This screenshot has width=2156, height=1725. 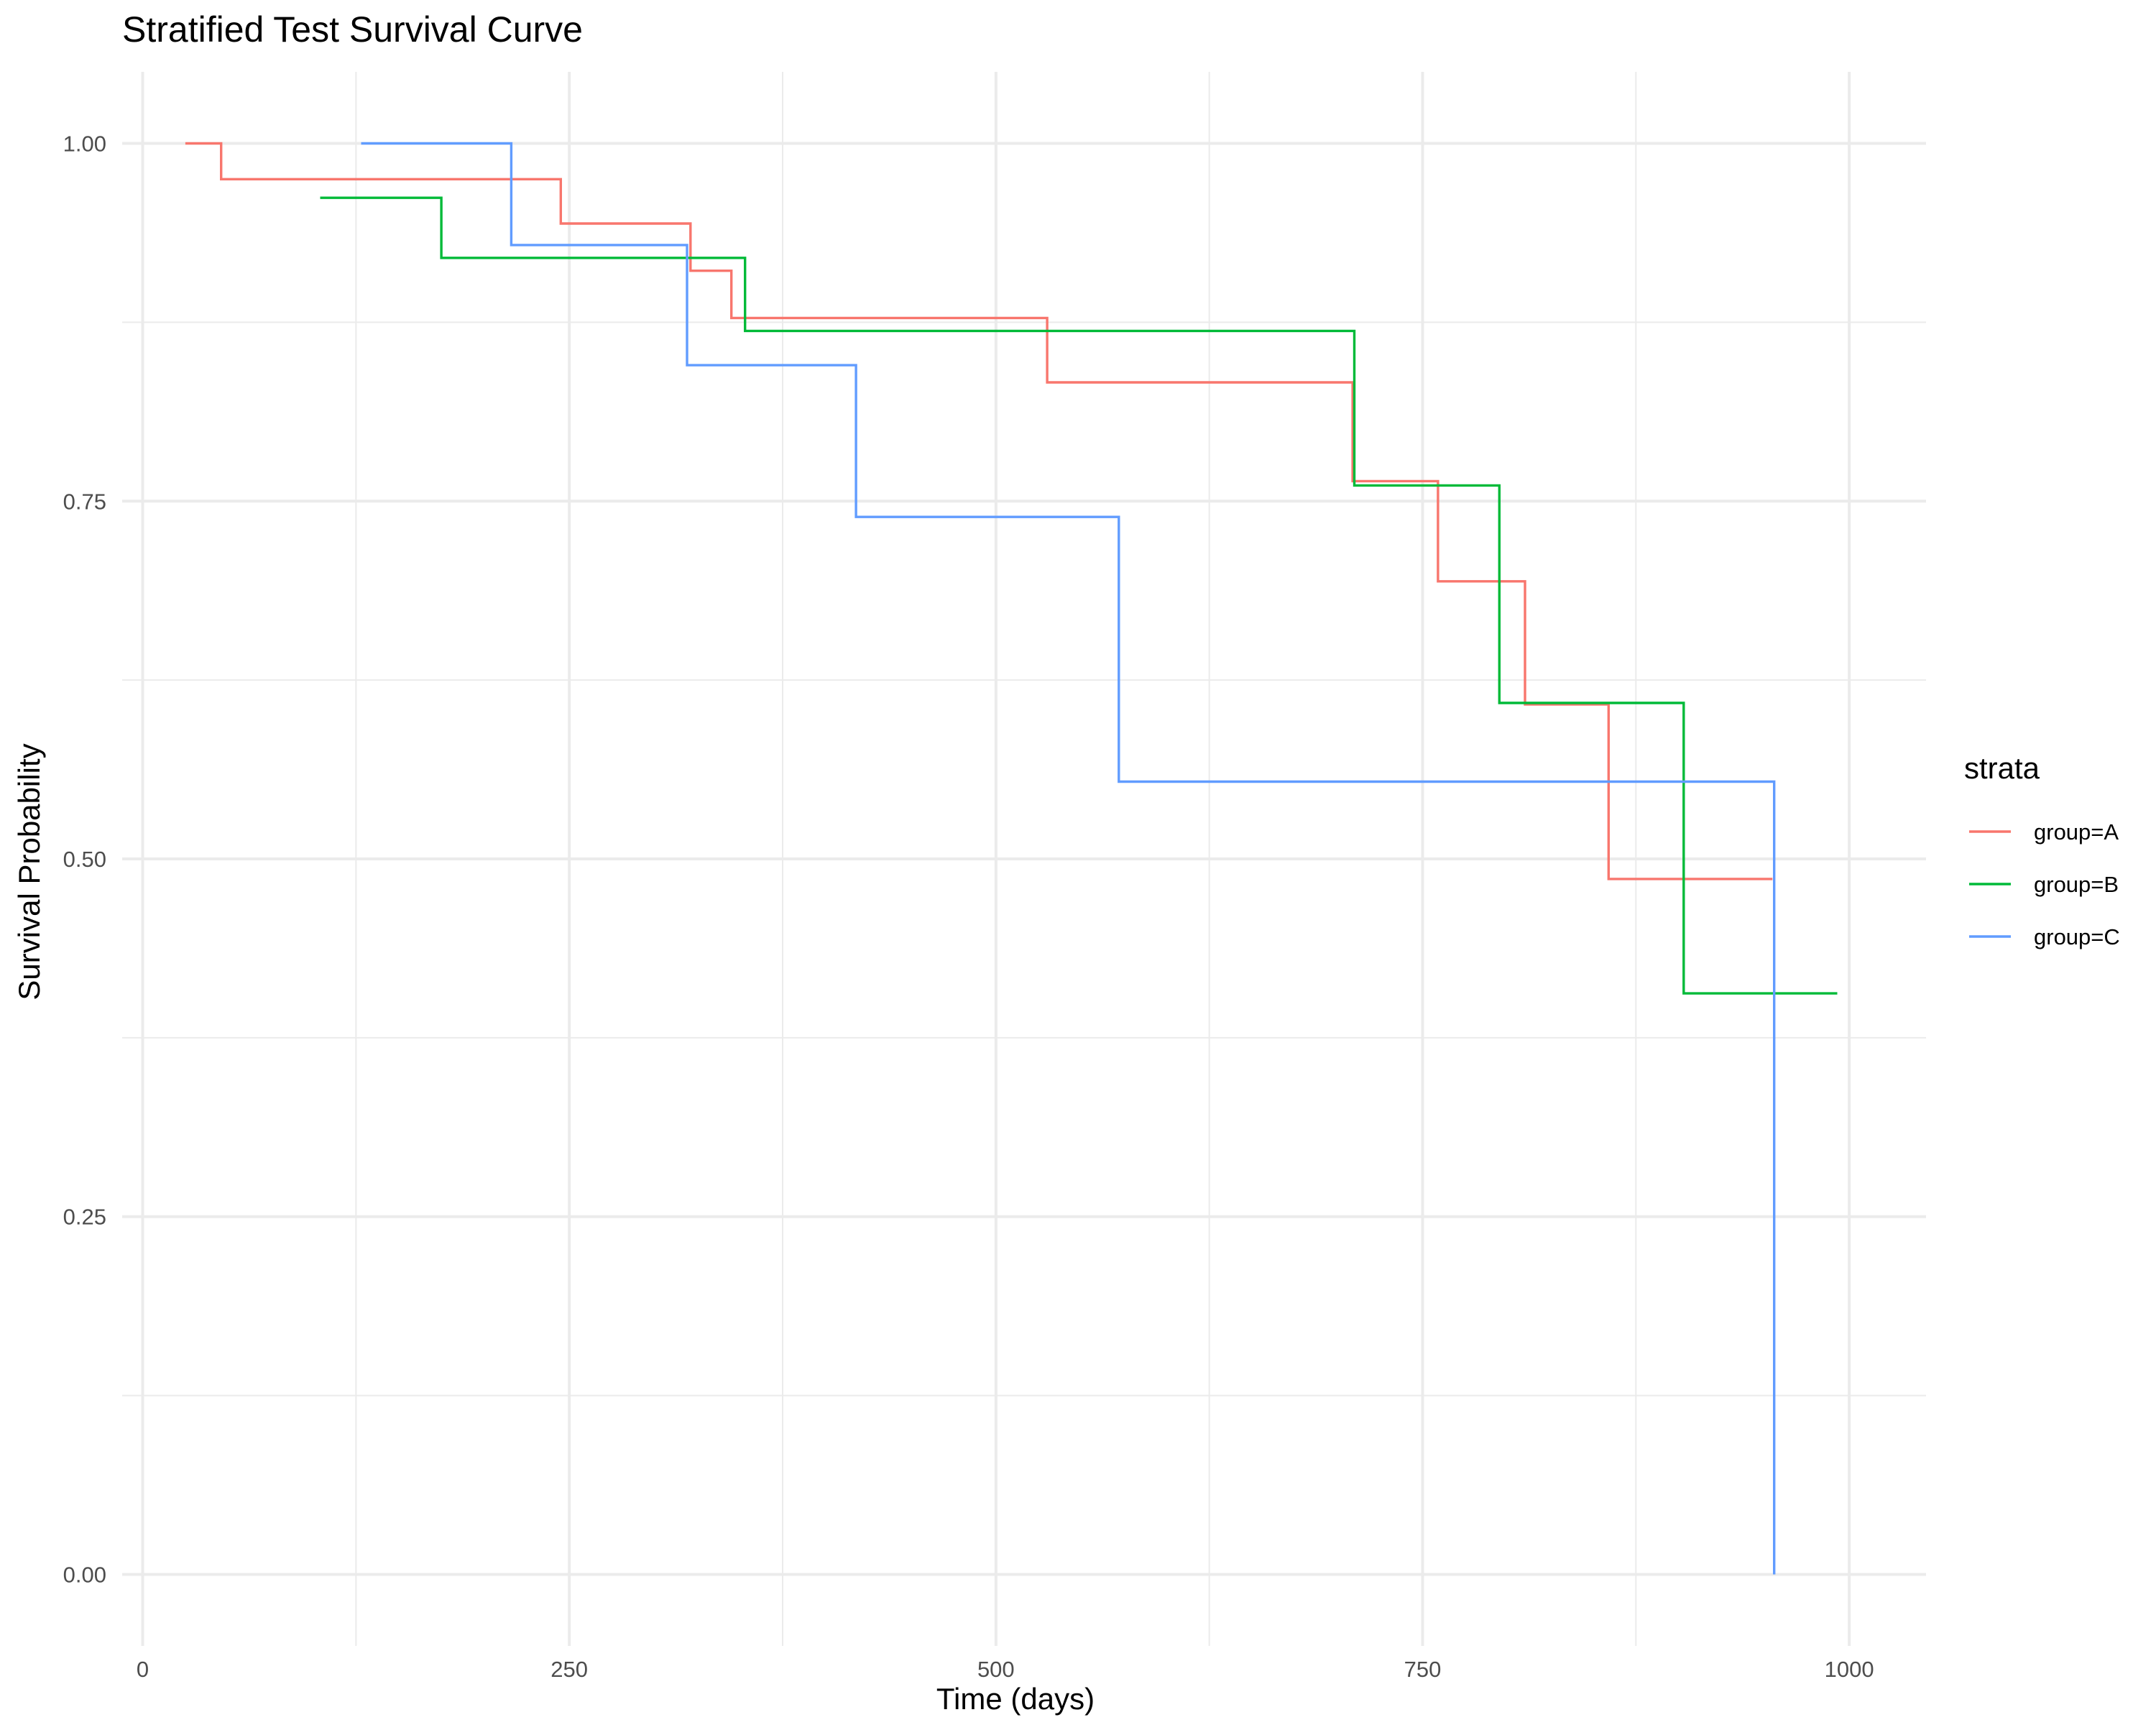 What do you see at coordinates (2076, 832) in the screenshot?
I see `legend-label-group-a: group=A` at bounding box center [2076, 832].